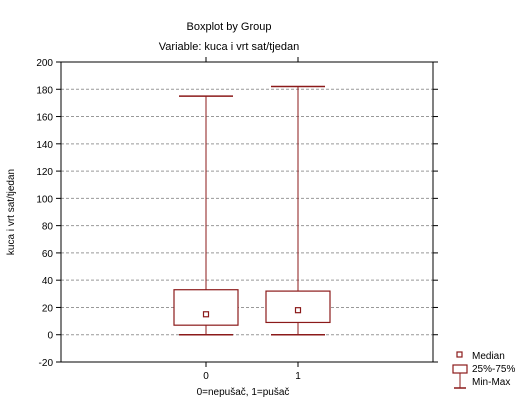 The width and height of the screenshot is (527, 403). I want to click on x-tick-label: 1, so click(298, 376).